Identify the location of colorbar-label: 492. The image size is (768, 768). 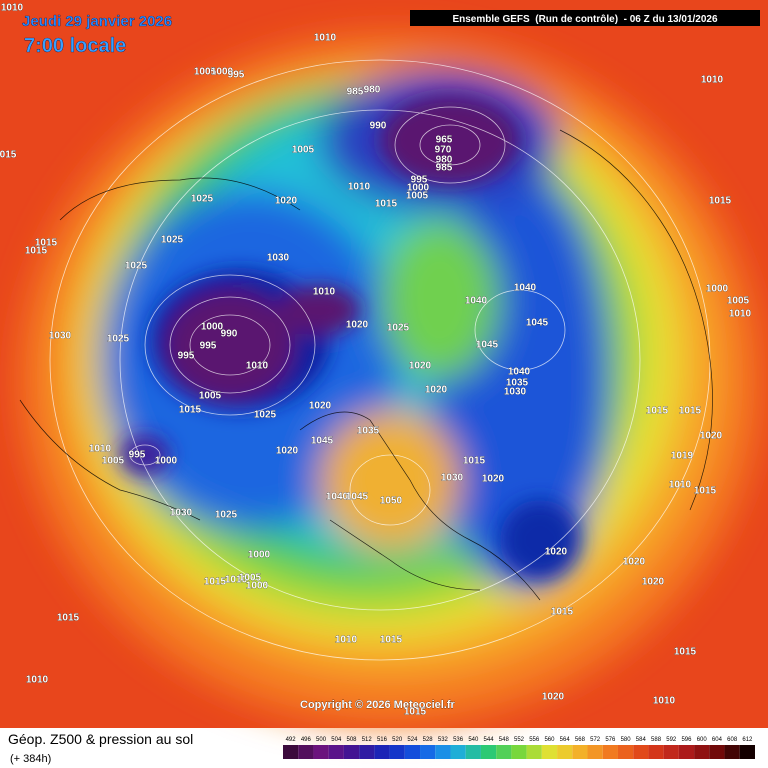
(291, 740).